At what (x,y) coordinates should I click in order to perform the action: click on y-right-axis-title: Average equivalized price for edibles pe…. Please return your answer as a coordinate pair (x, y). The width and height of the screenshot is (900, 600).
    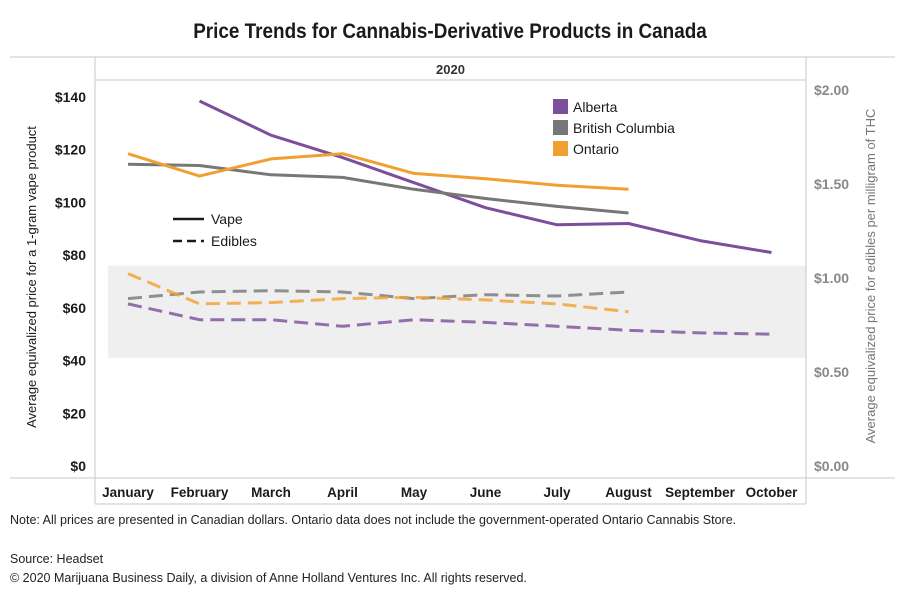
    Looking at the image, I should click on (870, 276).